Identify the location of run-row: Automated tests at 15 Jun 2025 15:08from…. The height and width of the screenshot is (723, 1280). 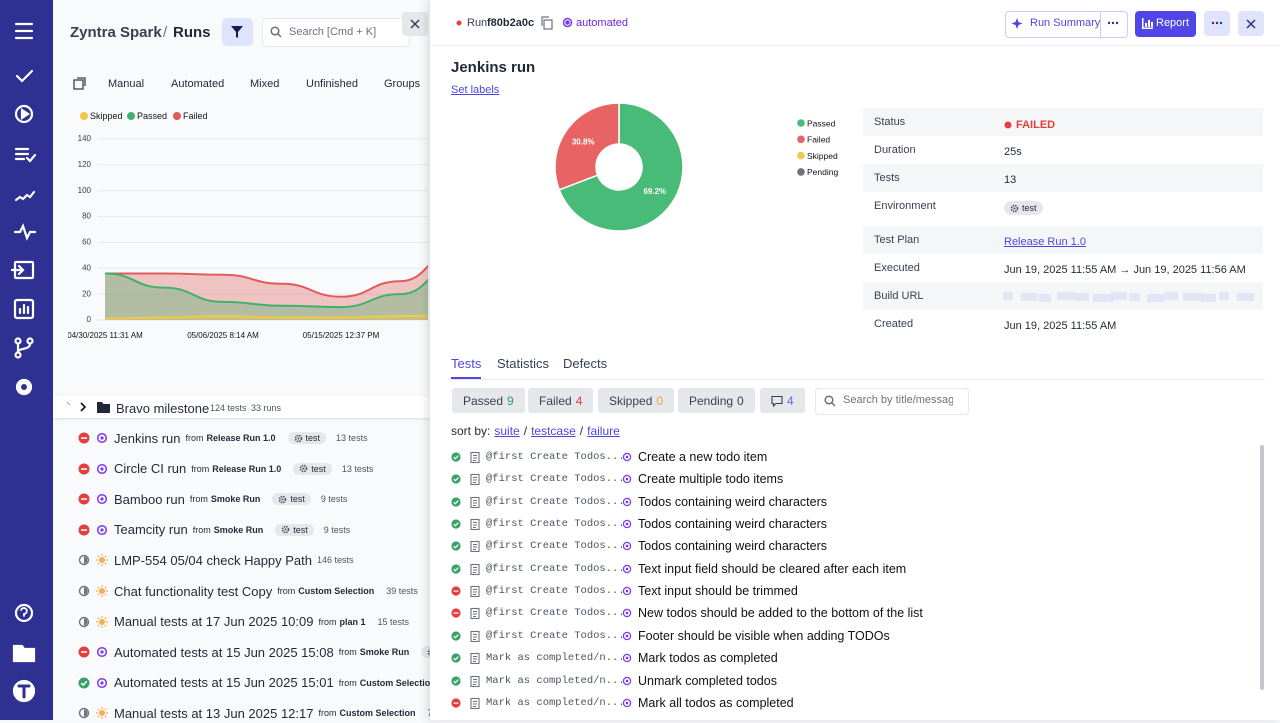
(254, 652).